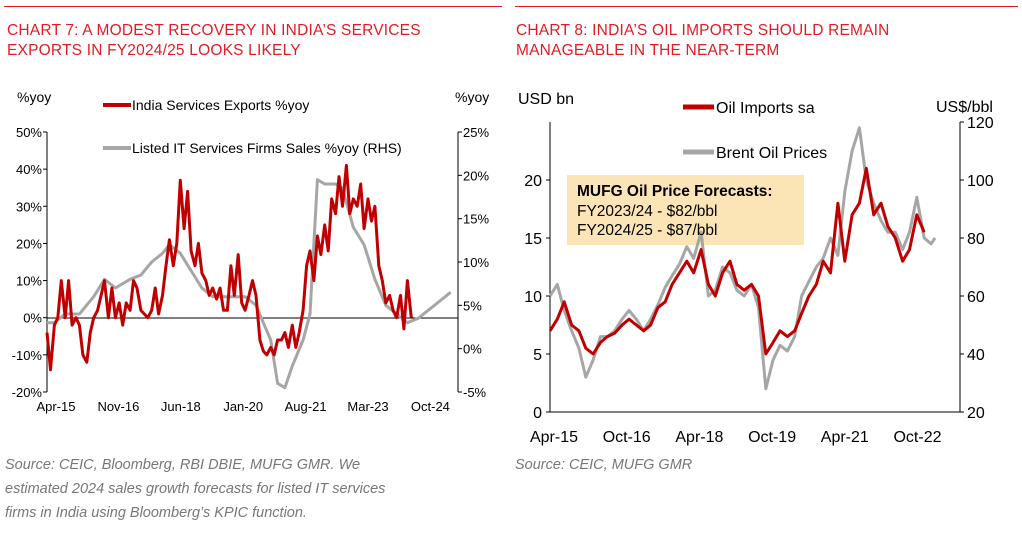 This screenshot has height=534, width=1022. I want to click on chart8-x-tick-labels: Apr-15 Oct-16 Apr-18 Oct-19 Apr-21 Oct-22, so click(736, 437).